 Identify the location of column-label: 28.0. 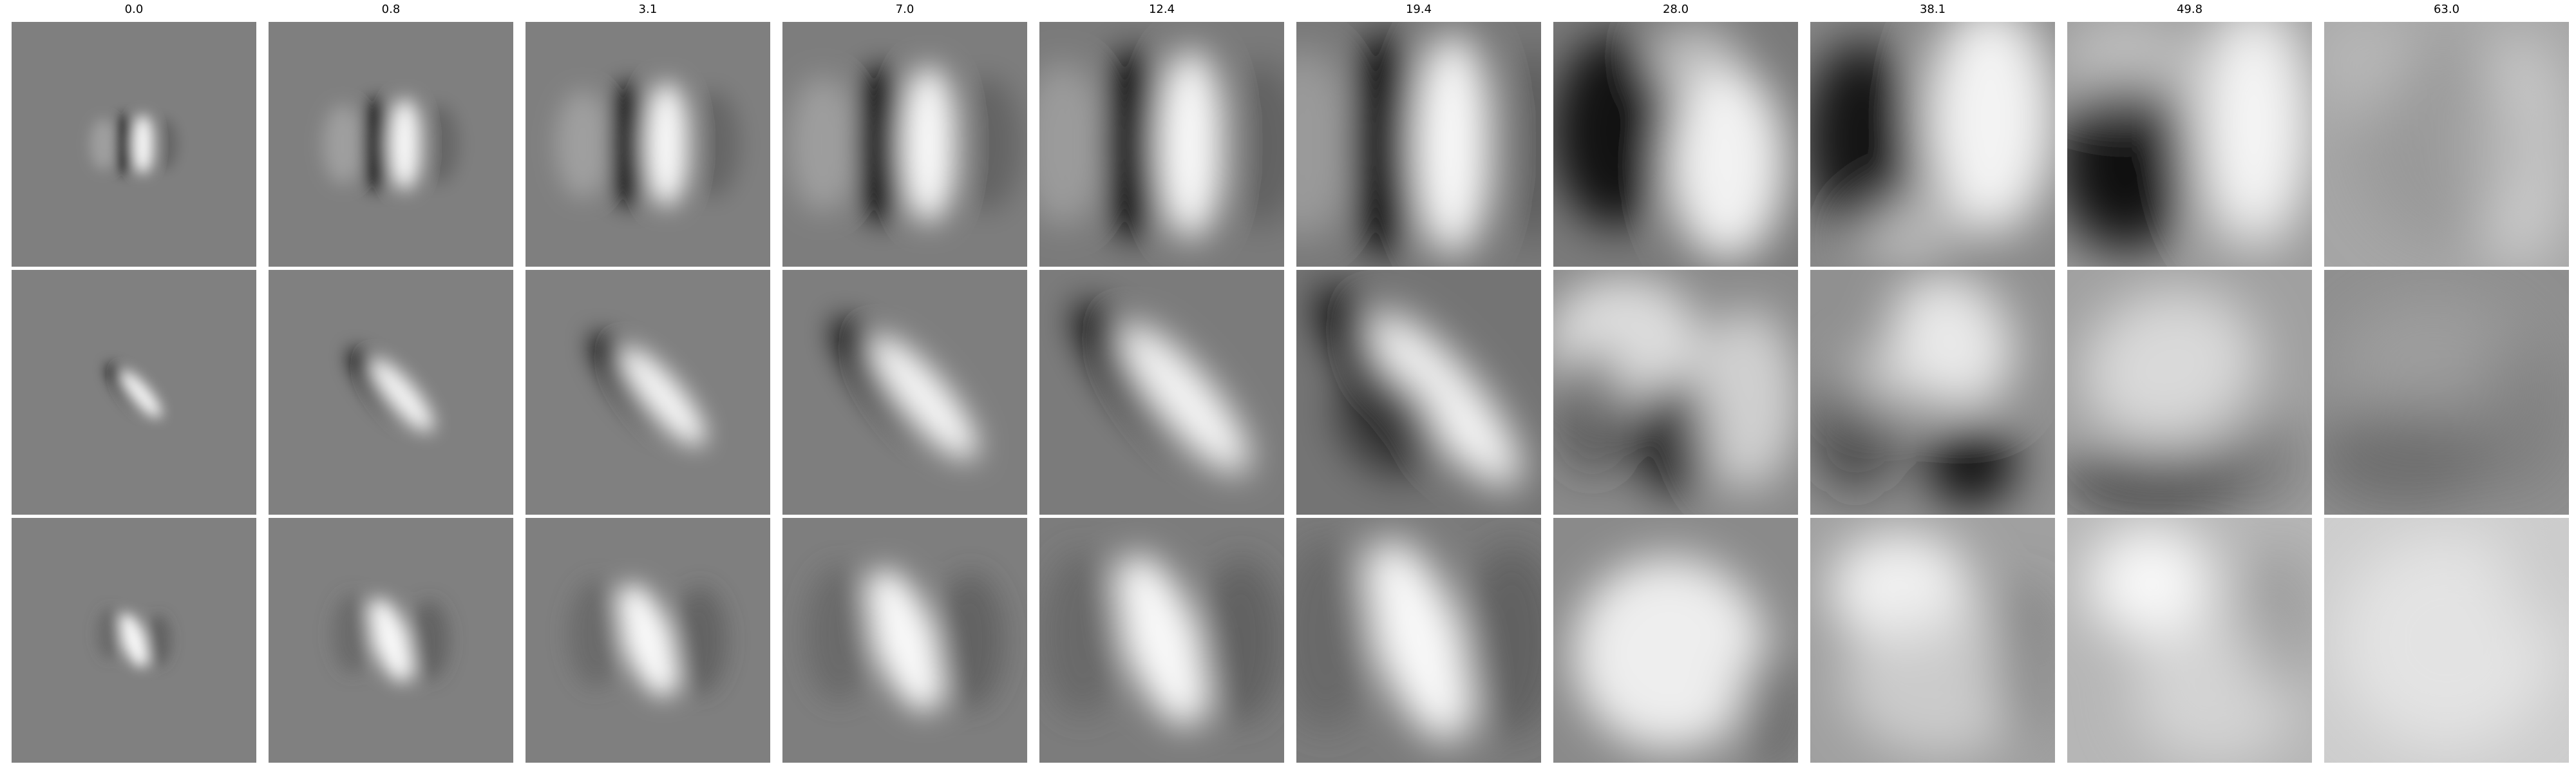
(1675, 9).